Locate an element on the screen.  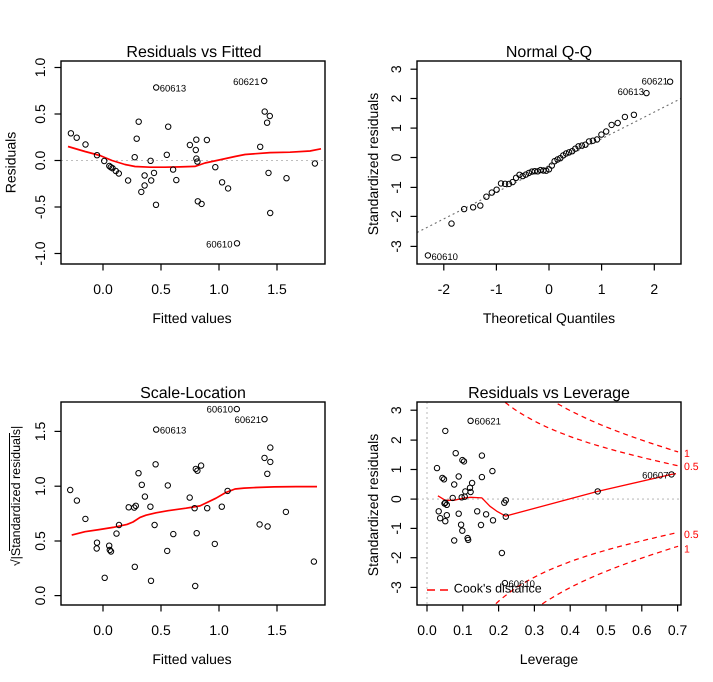
svg-text: 0.4 is located at coordinates (570, 630).